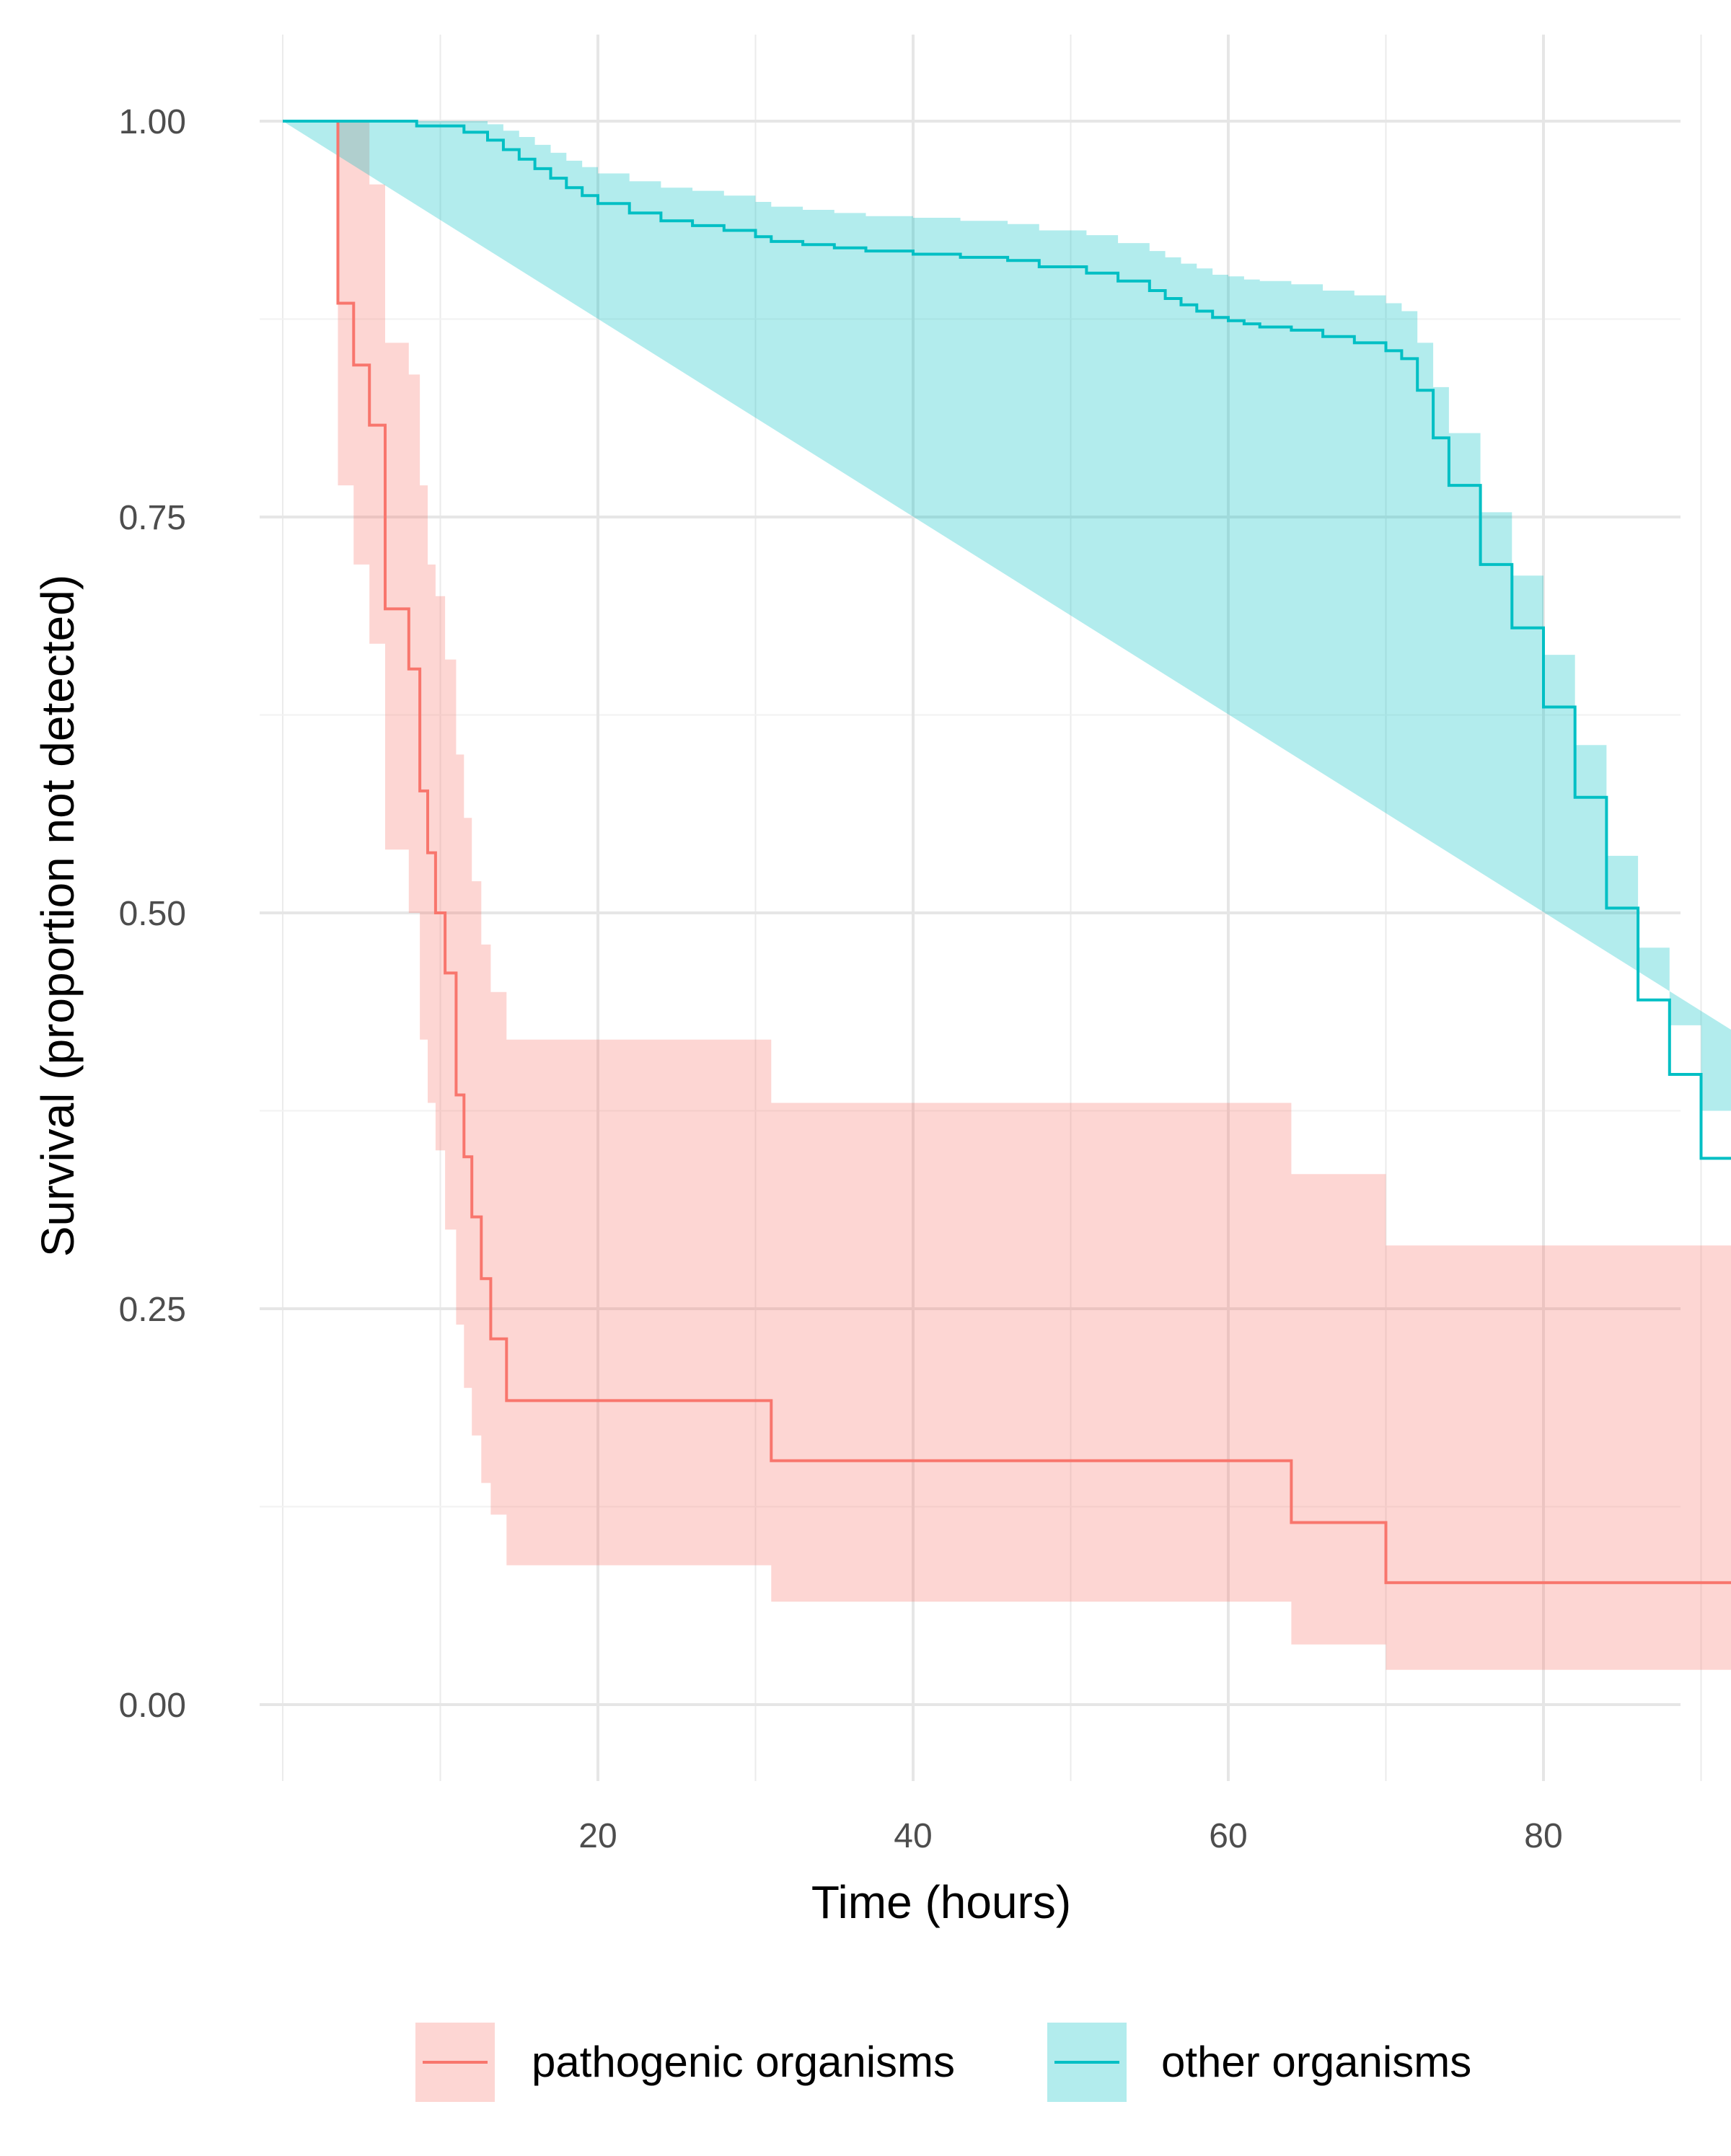 The image size is (1731, 2156). What do you see at coordinates (1228, 1836) in the screenshot?
I see `x-tick-label: 60` at bounding box center [1228, 1836].